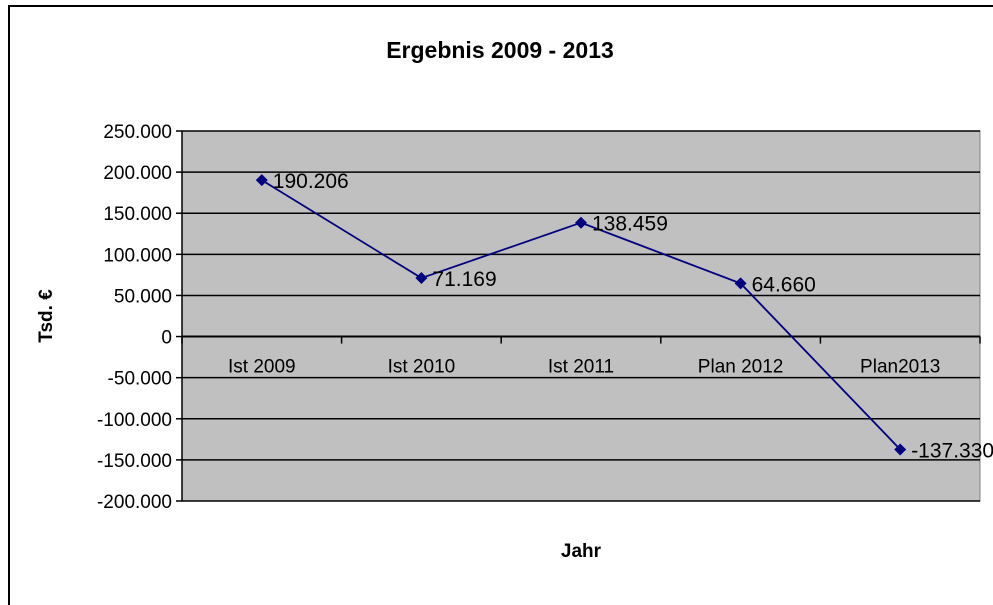  What do you see at coordinates (581, 551) in the screenshot?
I see `x-axis-title: Jahr` at bounding box center [581, 551].